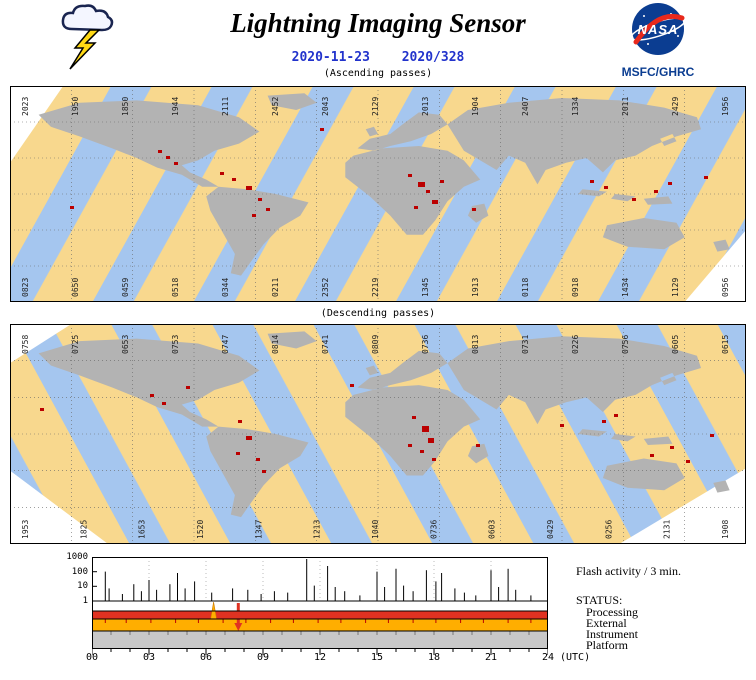  Describe the element at coordinates (525, 344) in the screenshot. I see `orbit-number: 0731` at that location.